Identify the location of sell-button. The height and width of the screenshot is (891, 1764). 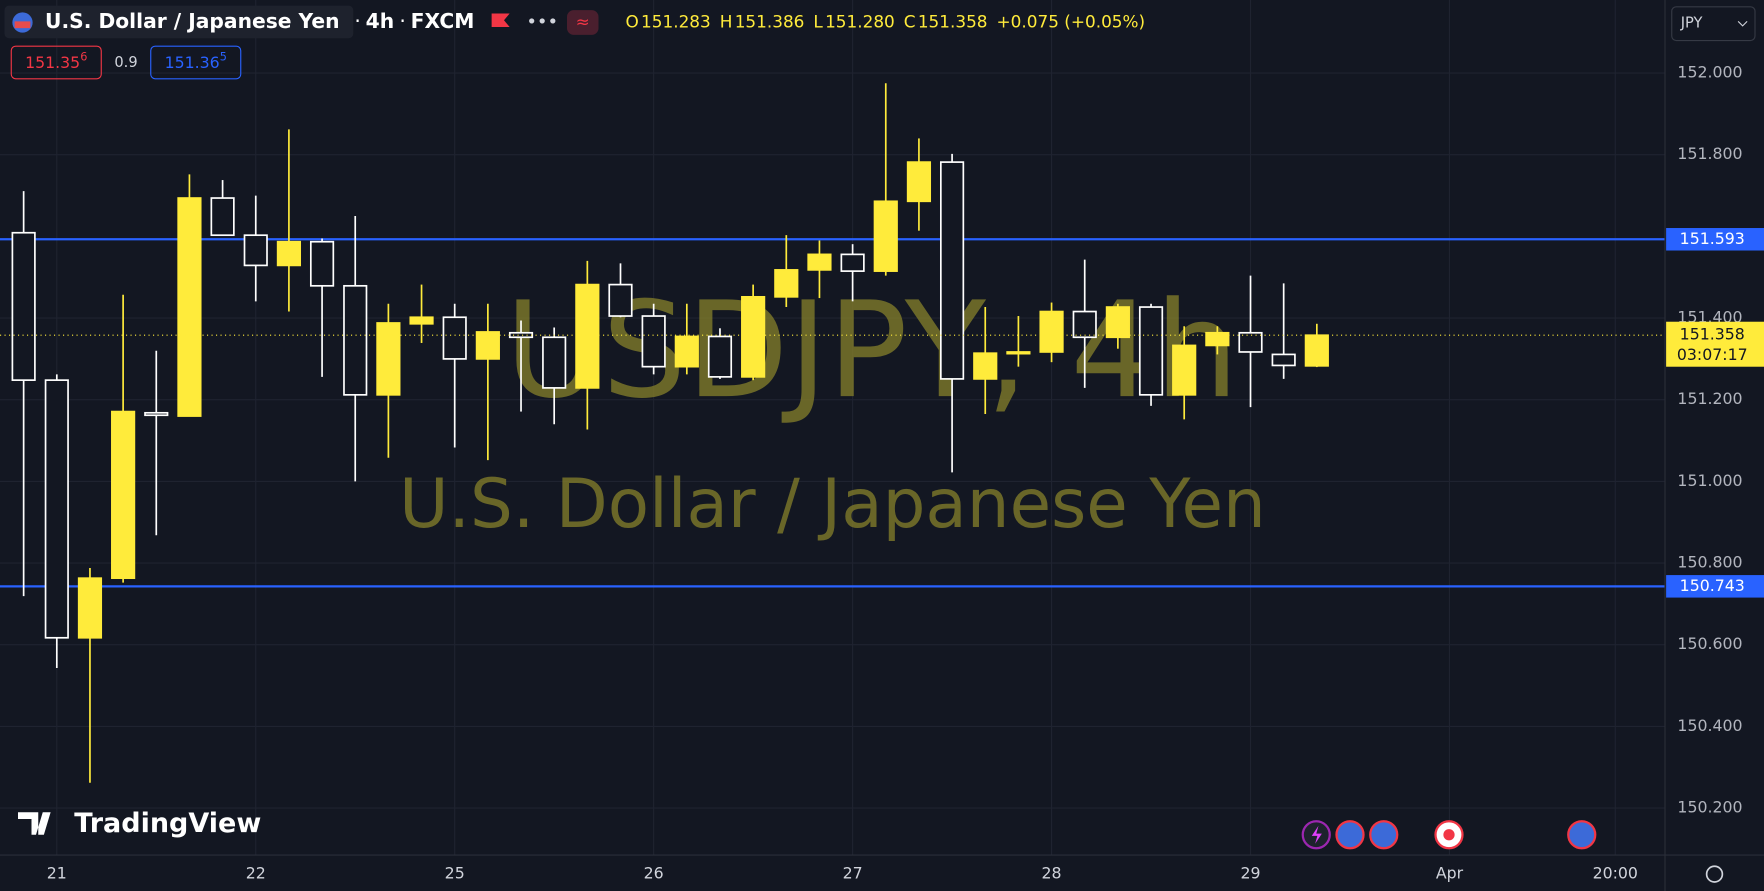
(56, 62).